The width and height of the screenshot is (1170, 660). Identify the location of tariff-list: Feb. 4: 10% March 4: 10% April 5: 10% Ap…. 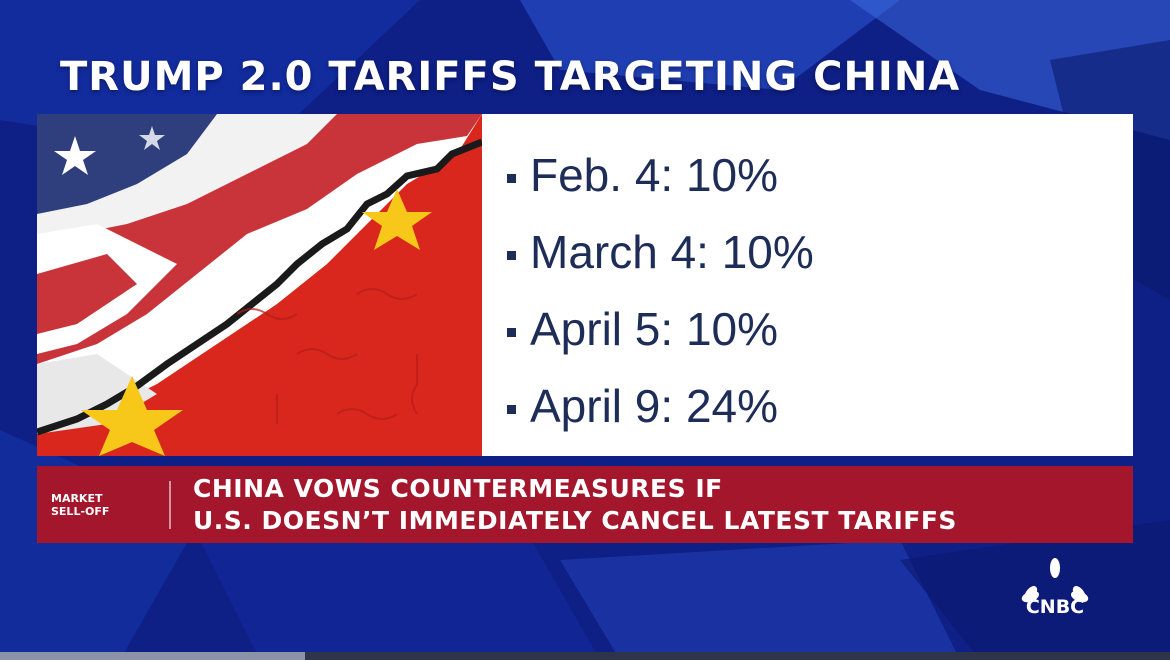
(660, 290).